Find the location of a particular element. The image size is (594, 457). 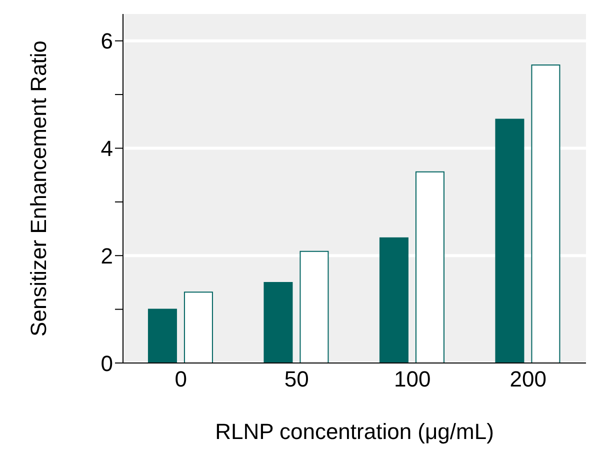

x-axis-title: RLNP concentration (μg/mL) is located at coordinates (354, 431).